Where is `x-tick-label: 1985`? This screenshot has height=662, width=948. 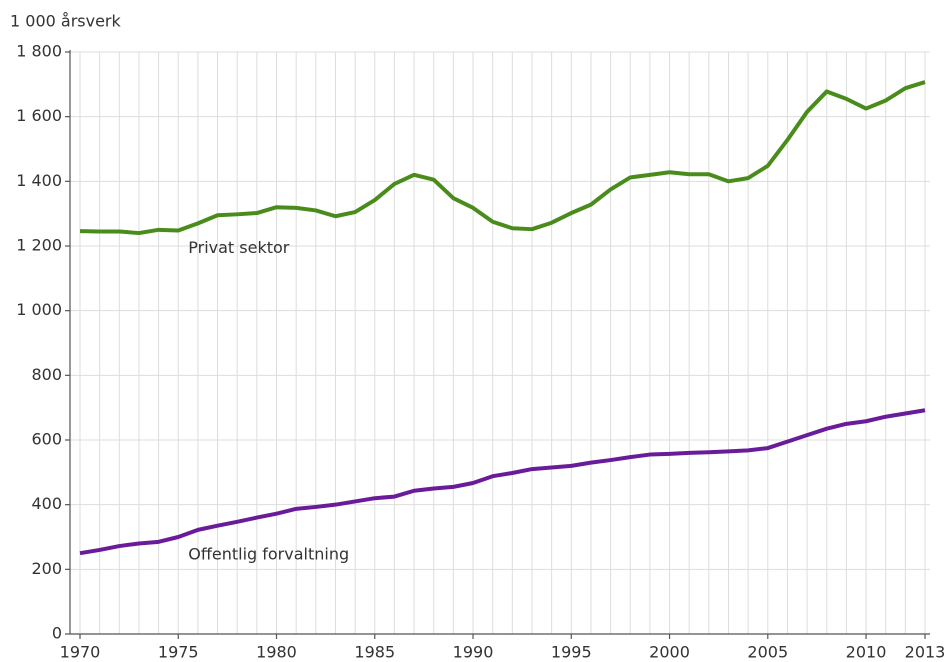 x-tick-label: 1985 is located at coordinates (374, 652).